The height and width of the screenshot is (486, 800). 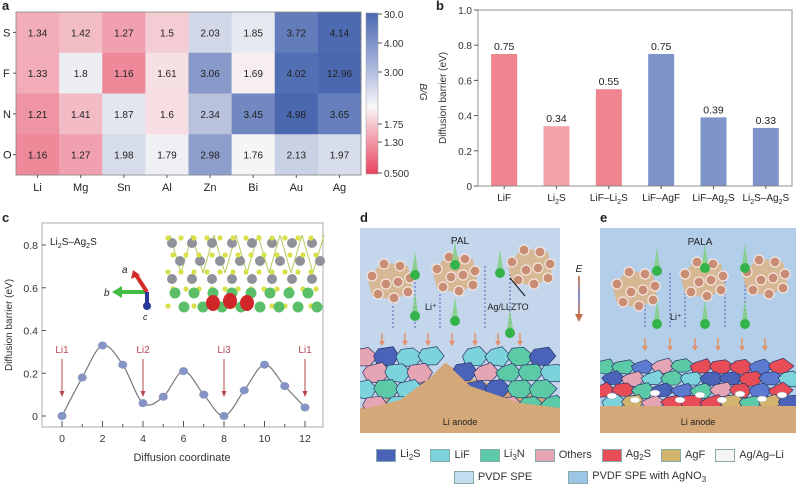 I want to click on heatmap-value-label: 1.27, so click(x=124, y=33).